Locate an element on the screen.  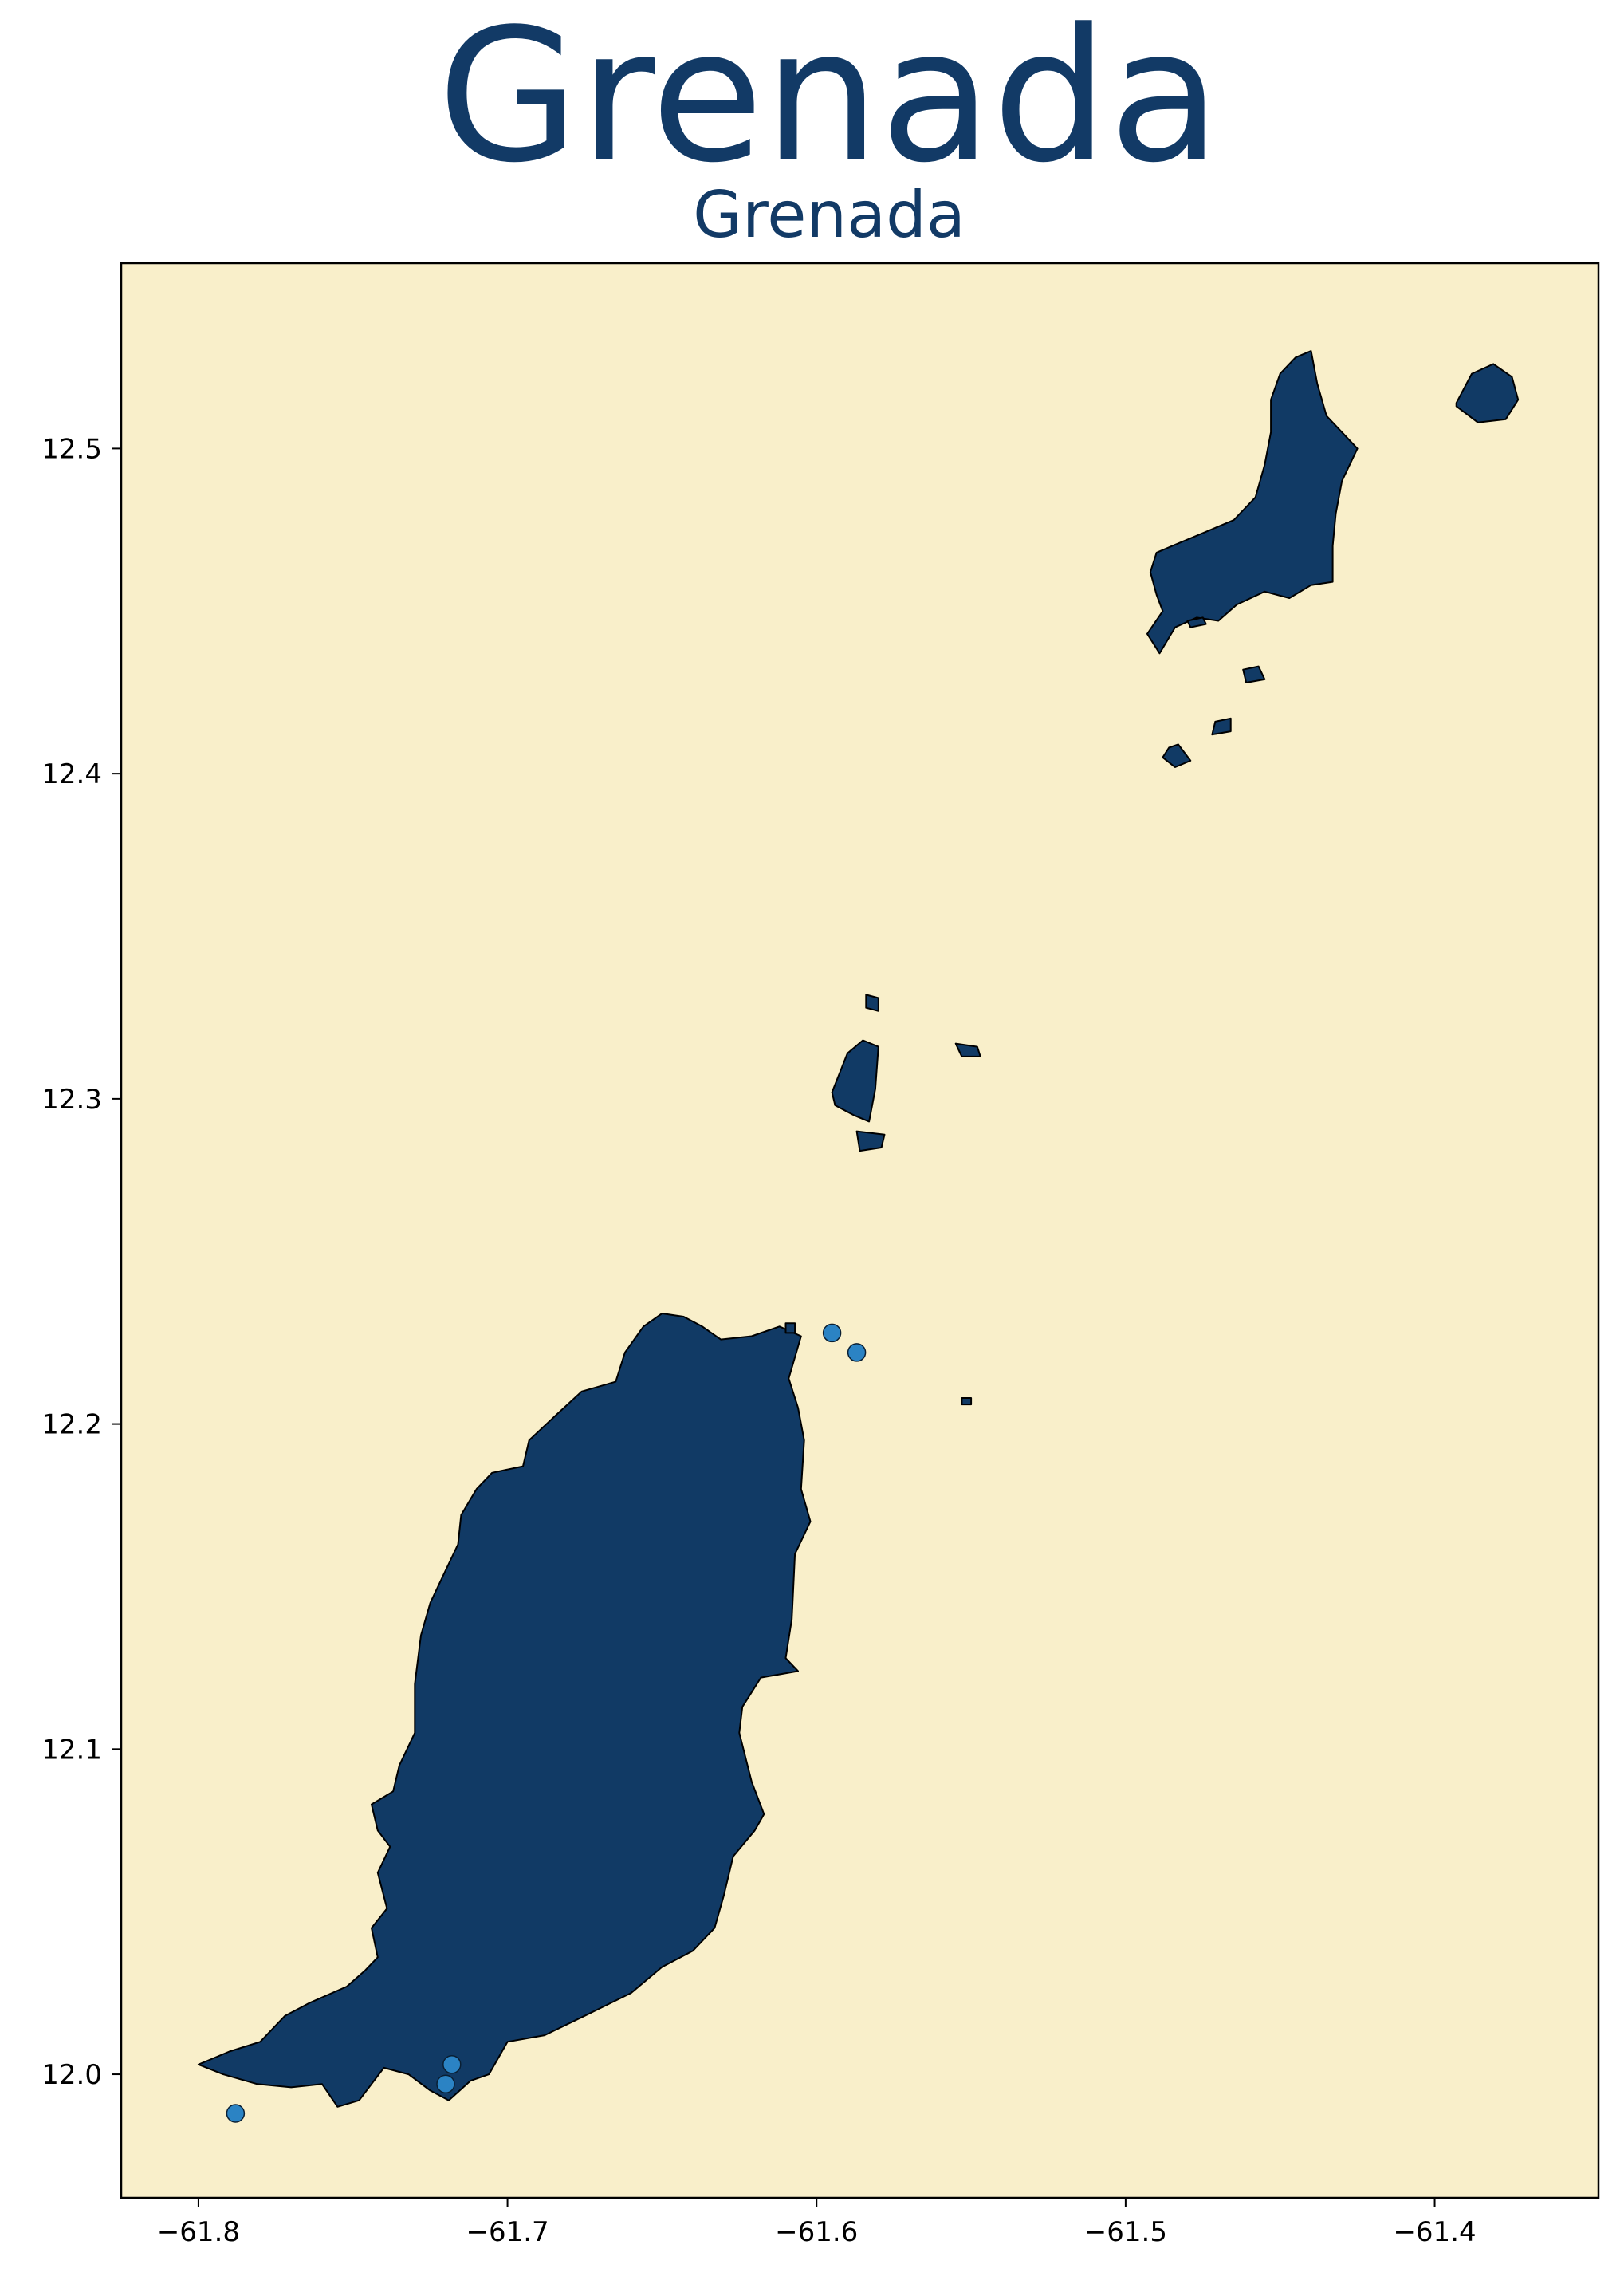
marker-layer is located at coordinates (547, 1723).